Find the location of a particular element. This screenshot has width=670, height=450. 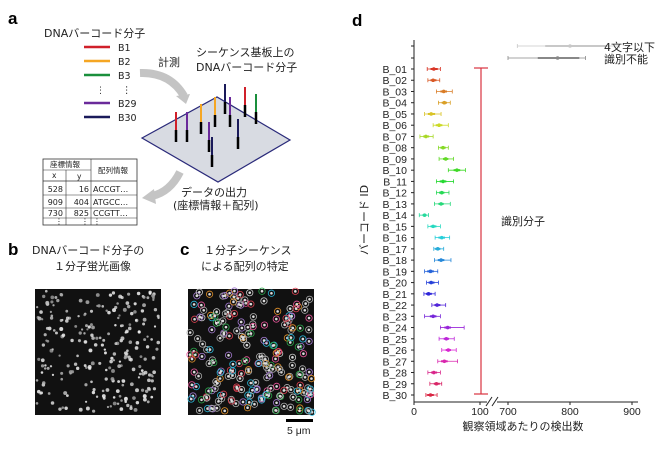

legend-label: ⋮ is located at coordinates (127, 90).